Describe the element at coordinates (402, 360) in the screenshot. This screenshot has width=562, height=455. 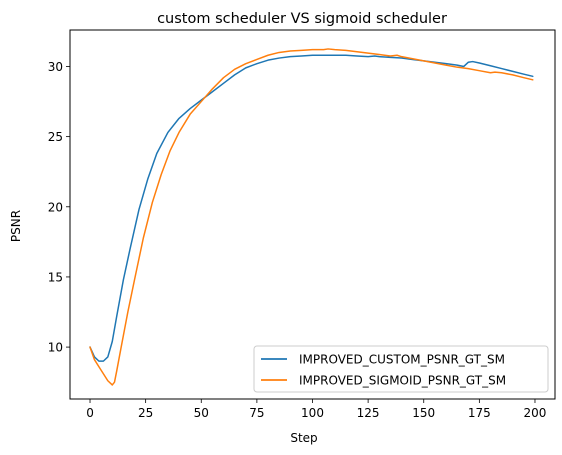
I see `legend-entry-1: IMPROVED_CUSTOM_PSNR_GT_SM` at that location.